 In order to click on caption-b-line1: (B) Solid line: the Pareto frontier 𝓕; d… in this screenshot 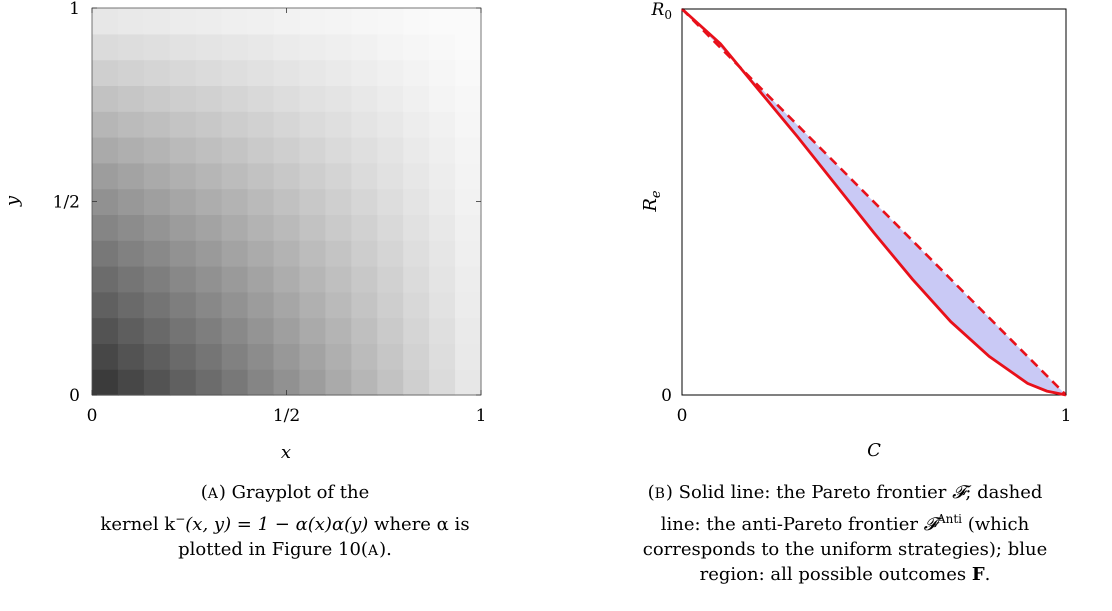, I will do `click(845, 492)`.